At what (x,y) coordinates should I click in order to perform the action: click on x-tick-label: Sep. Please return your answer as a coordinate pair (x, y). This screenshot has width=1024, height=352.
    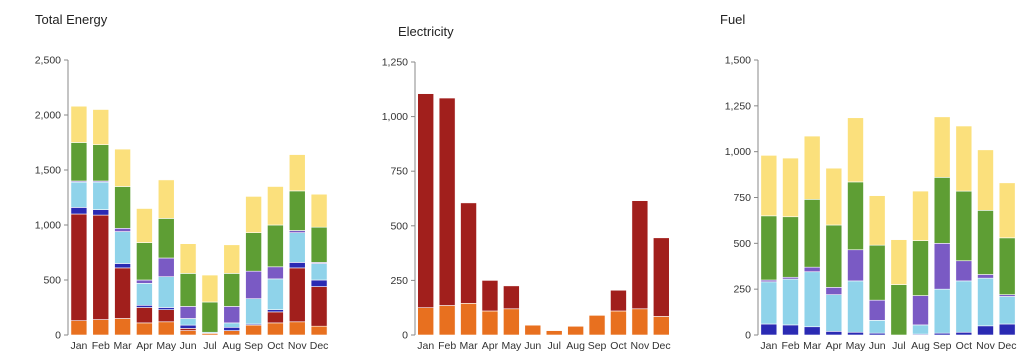
    Looking at the image, I should click on (253, 346).